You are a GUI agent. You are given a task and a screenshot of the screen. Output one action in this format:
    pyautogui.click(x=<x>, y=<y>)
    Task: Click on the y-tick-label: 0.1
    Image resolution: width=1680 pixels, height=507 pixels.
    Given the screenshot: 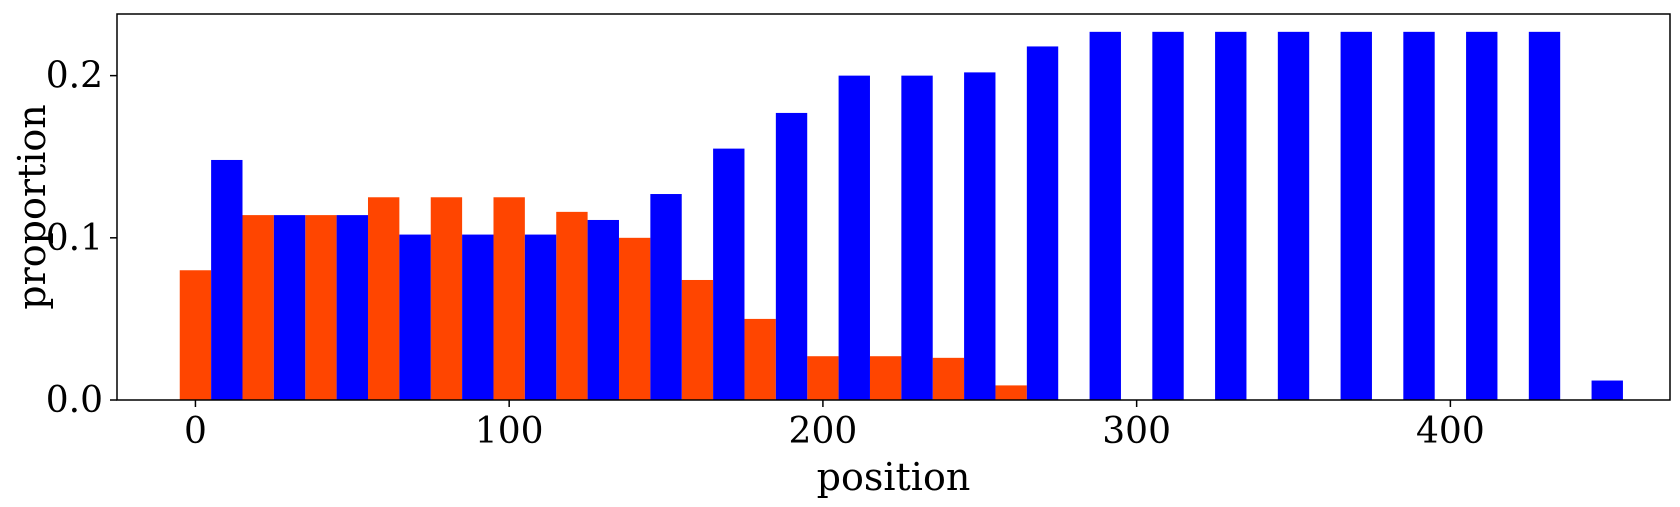 What is the action you would take?
    pyautogui.click(x=74, y=238)
    